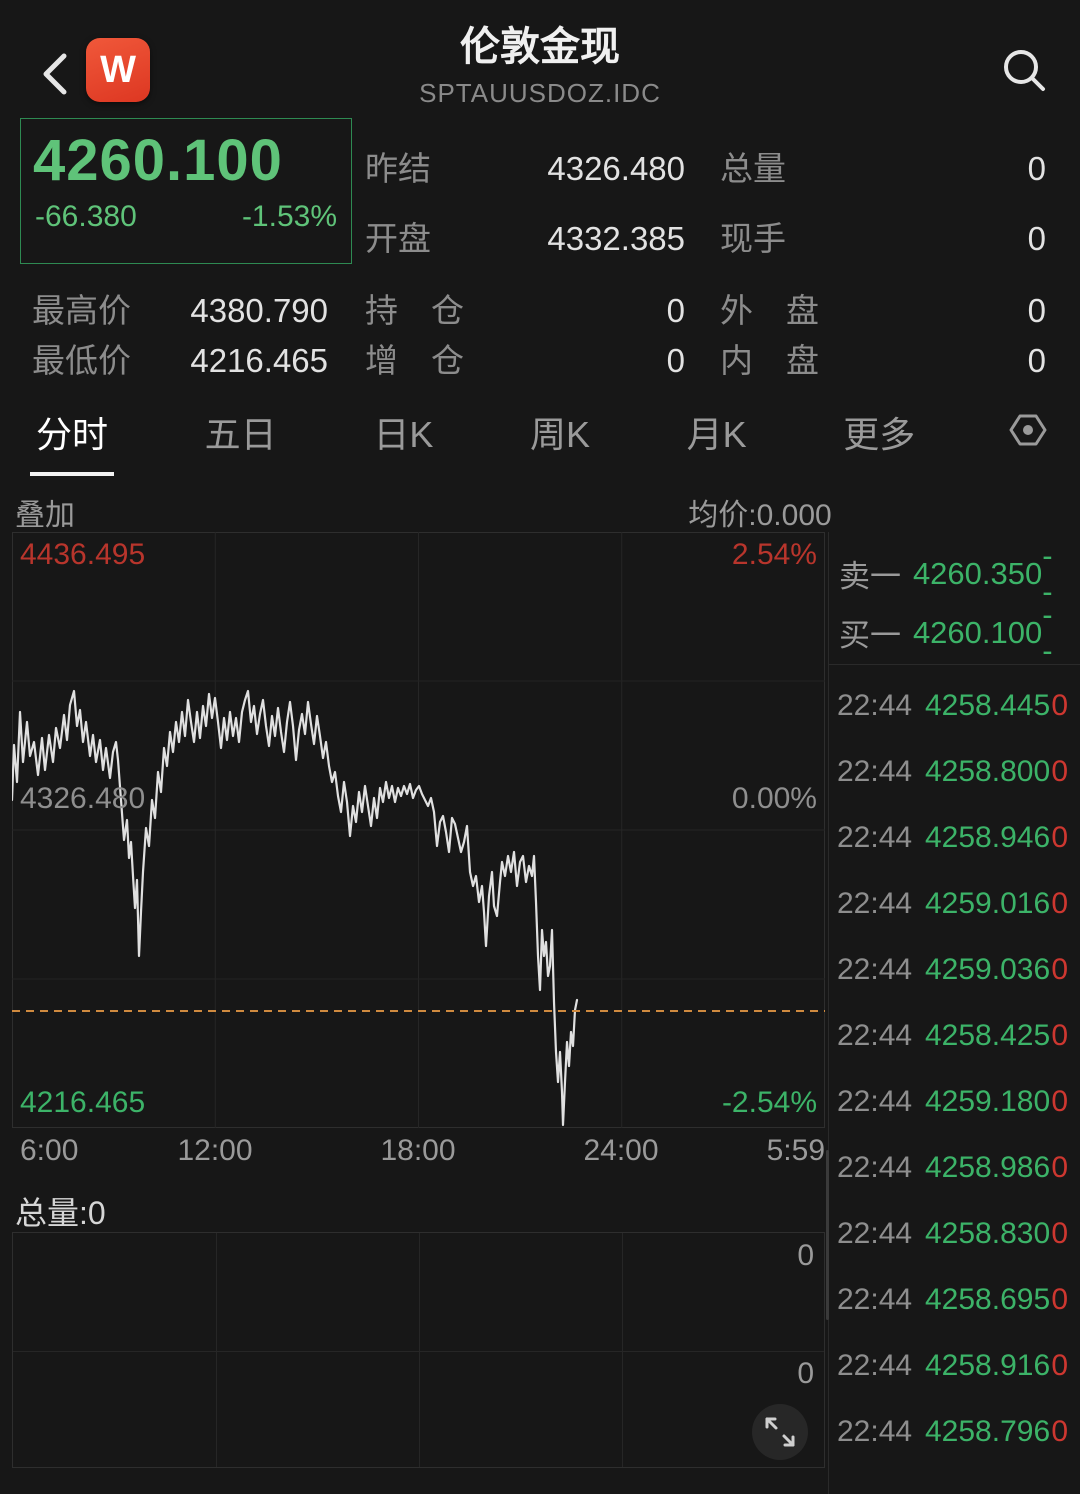 Image resolution: width=1080 pixels, height=1494 pixels. Describe the element at coordinates (988, 1431) in the screenshot. I see `tick-price: 4258.796` at that location.